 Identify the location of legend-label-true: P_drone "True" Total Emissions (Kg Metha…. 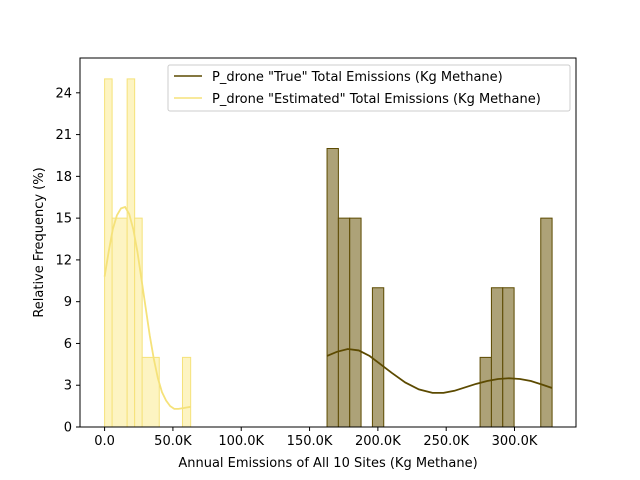
(357, 77).